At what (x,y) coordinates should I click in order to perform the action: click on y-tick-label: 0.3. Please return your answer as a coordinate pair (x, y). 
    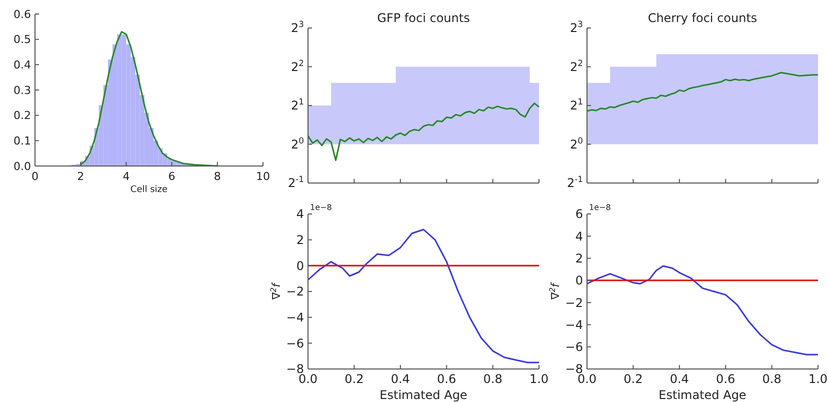
    Looking at the image, I should click on (22, 90).